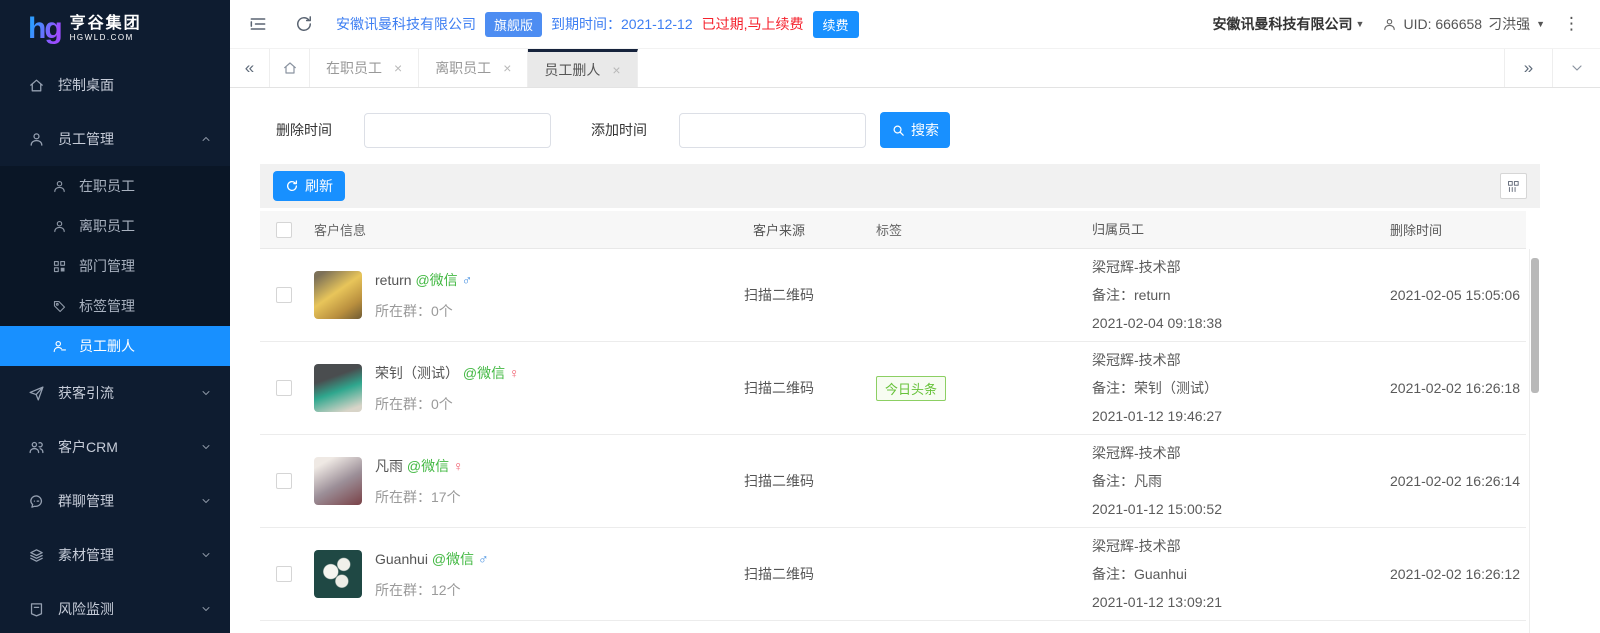  I want to click on filter-bar: 删除时间 添加时间 搜索, so click(930, 130).